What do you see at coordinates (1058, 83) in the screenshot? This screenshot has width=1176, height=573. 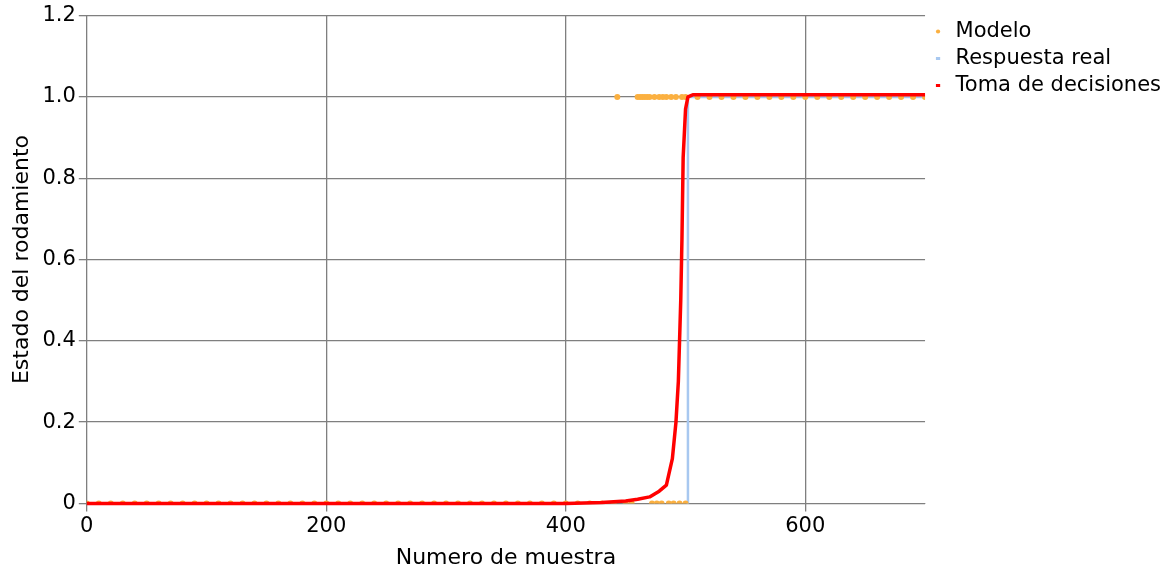 I see `legend-label: Toma de decisiones` at bounding box center [1058, 83].